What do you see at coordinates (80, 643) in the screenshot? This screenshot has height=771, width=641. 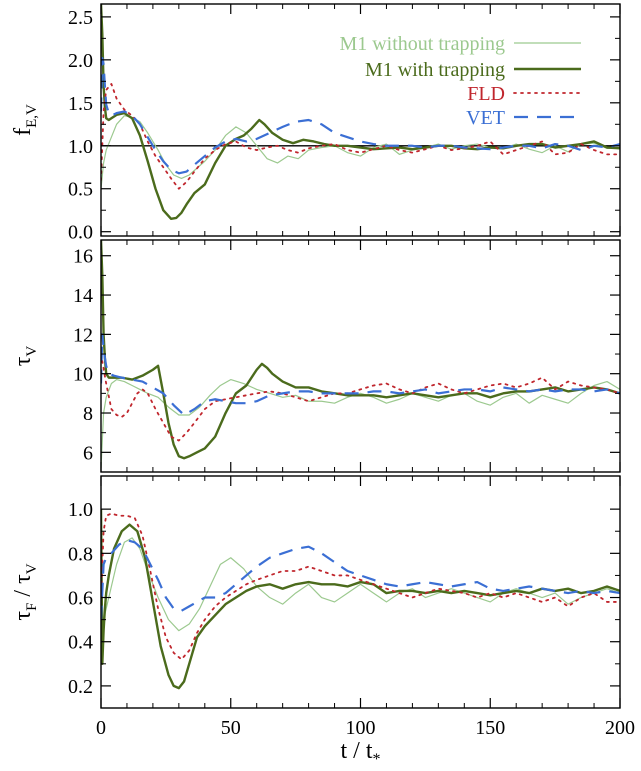 I see `y-tick-label: 0.4` at bounding box center [80, 643].